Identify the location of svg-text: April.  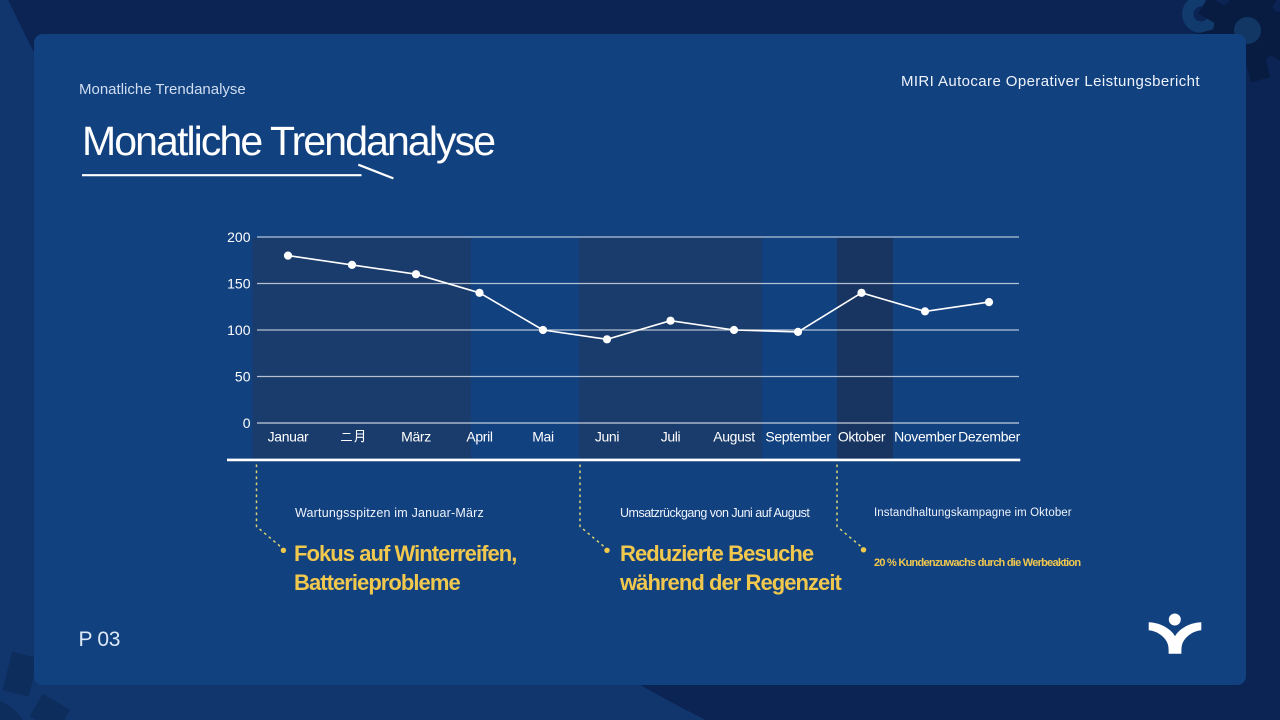
(479, 437).